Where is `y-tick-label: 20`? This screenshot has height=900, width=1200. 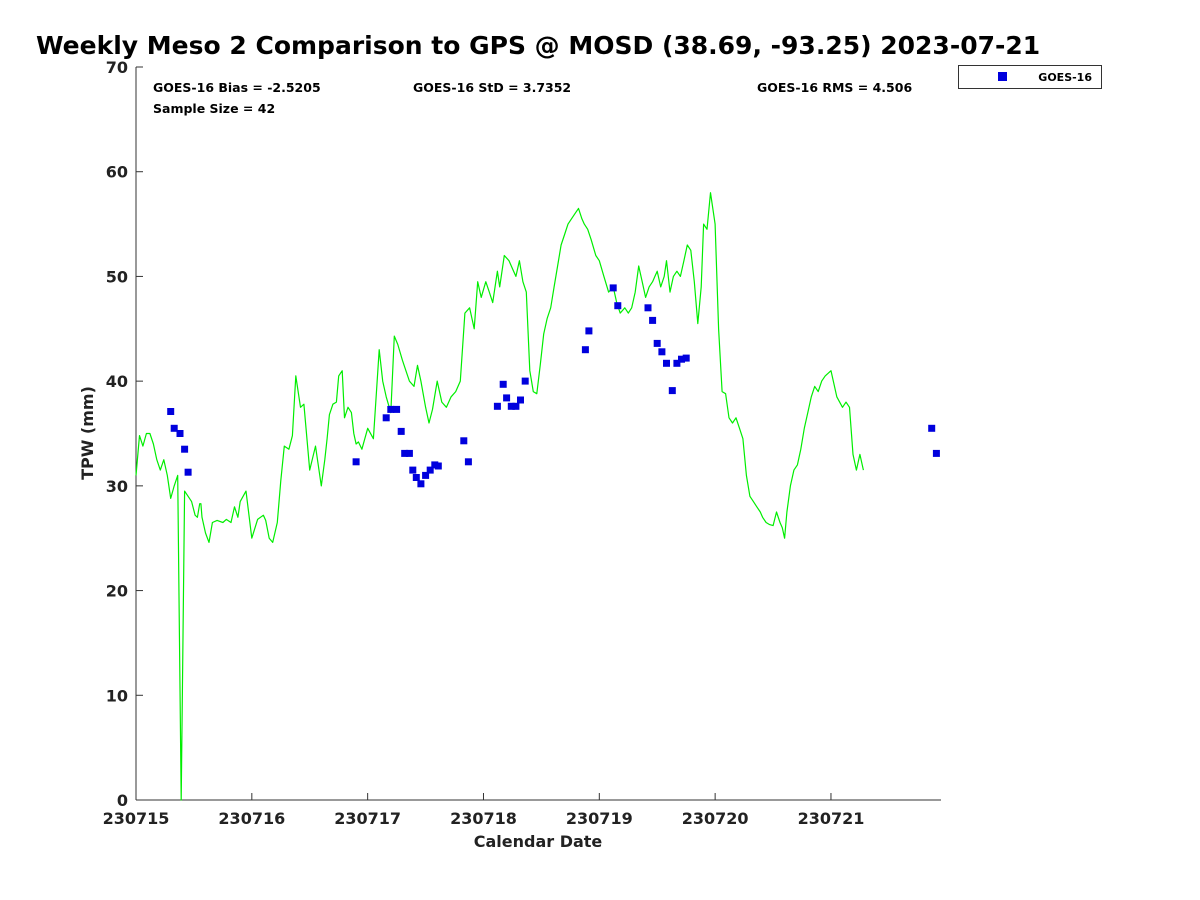 y-tick-label: 20 is located at coordinates (117, 591).